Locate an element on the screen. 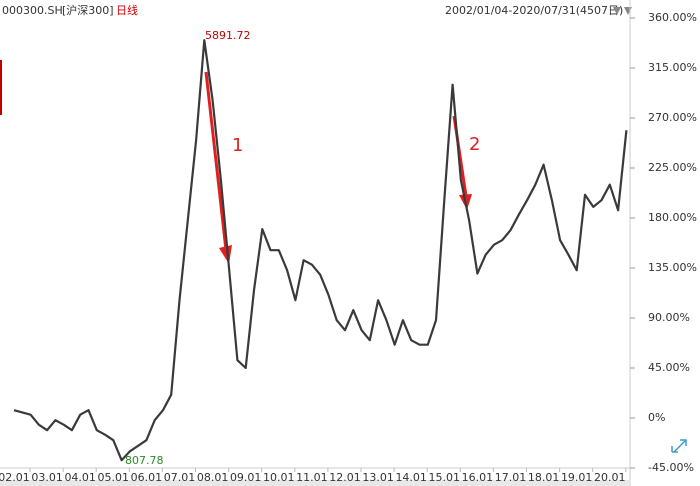 This screenshot has width=700, height=486. stock-code: 000300.SH is located at coordinates (32, 10).